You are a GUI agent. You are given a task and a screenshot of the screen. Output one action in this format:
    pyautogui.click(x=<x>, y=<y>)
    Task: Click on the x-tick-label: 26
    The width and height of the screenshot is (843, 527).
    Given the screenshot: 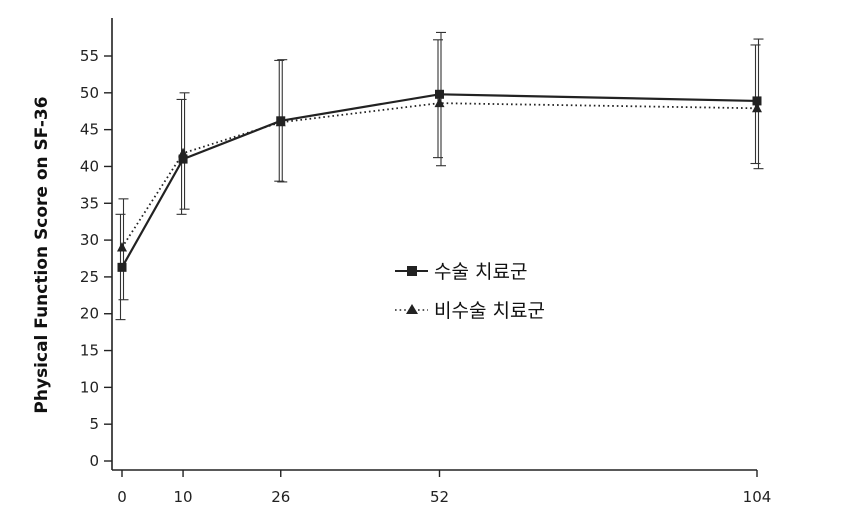 What is the action you would take?
    pyautogui.click(x=280, y=497)
    